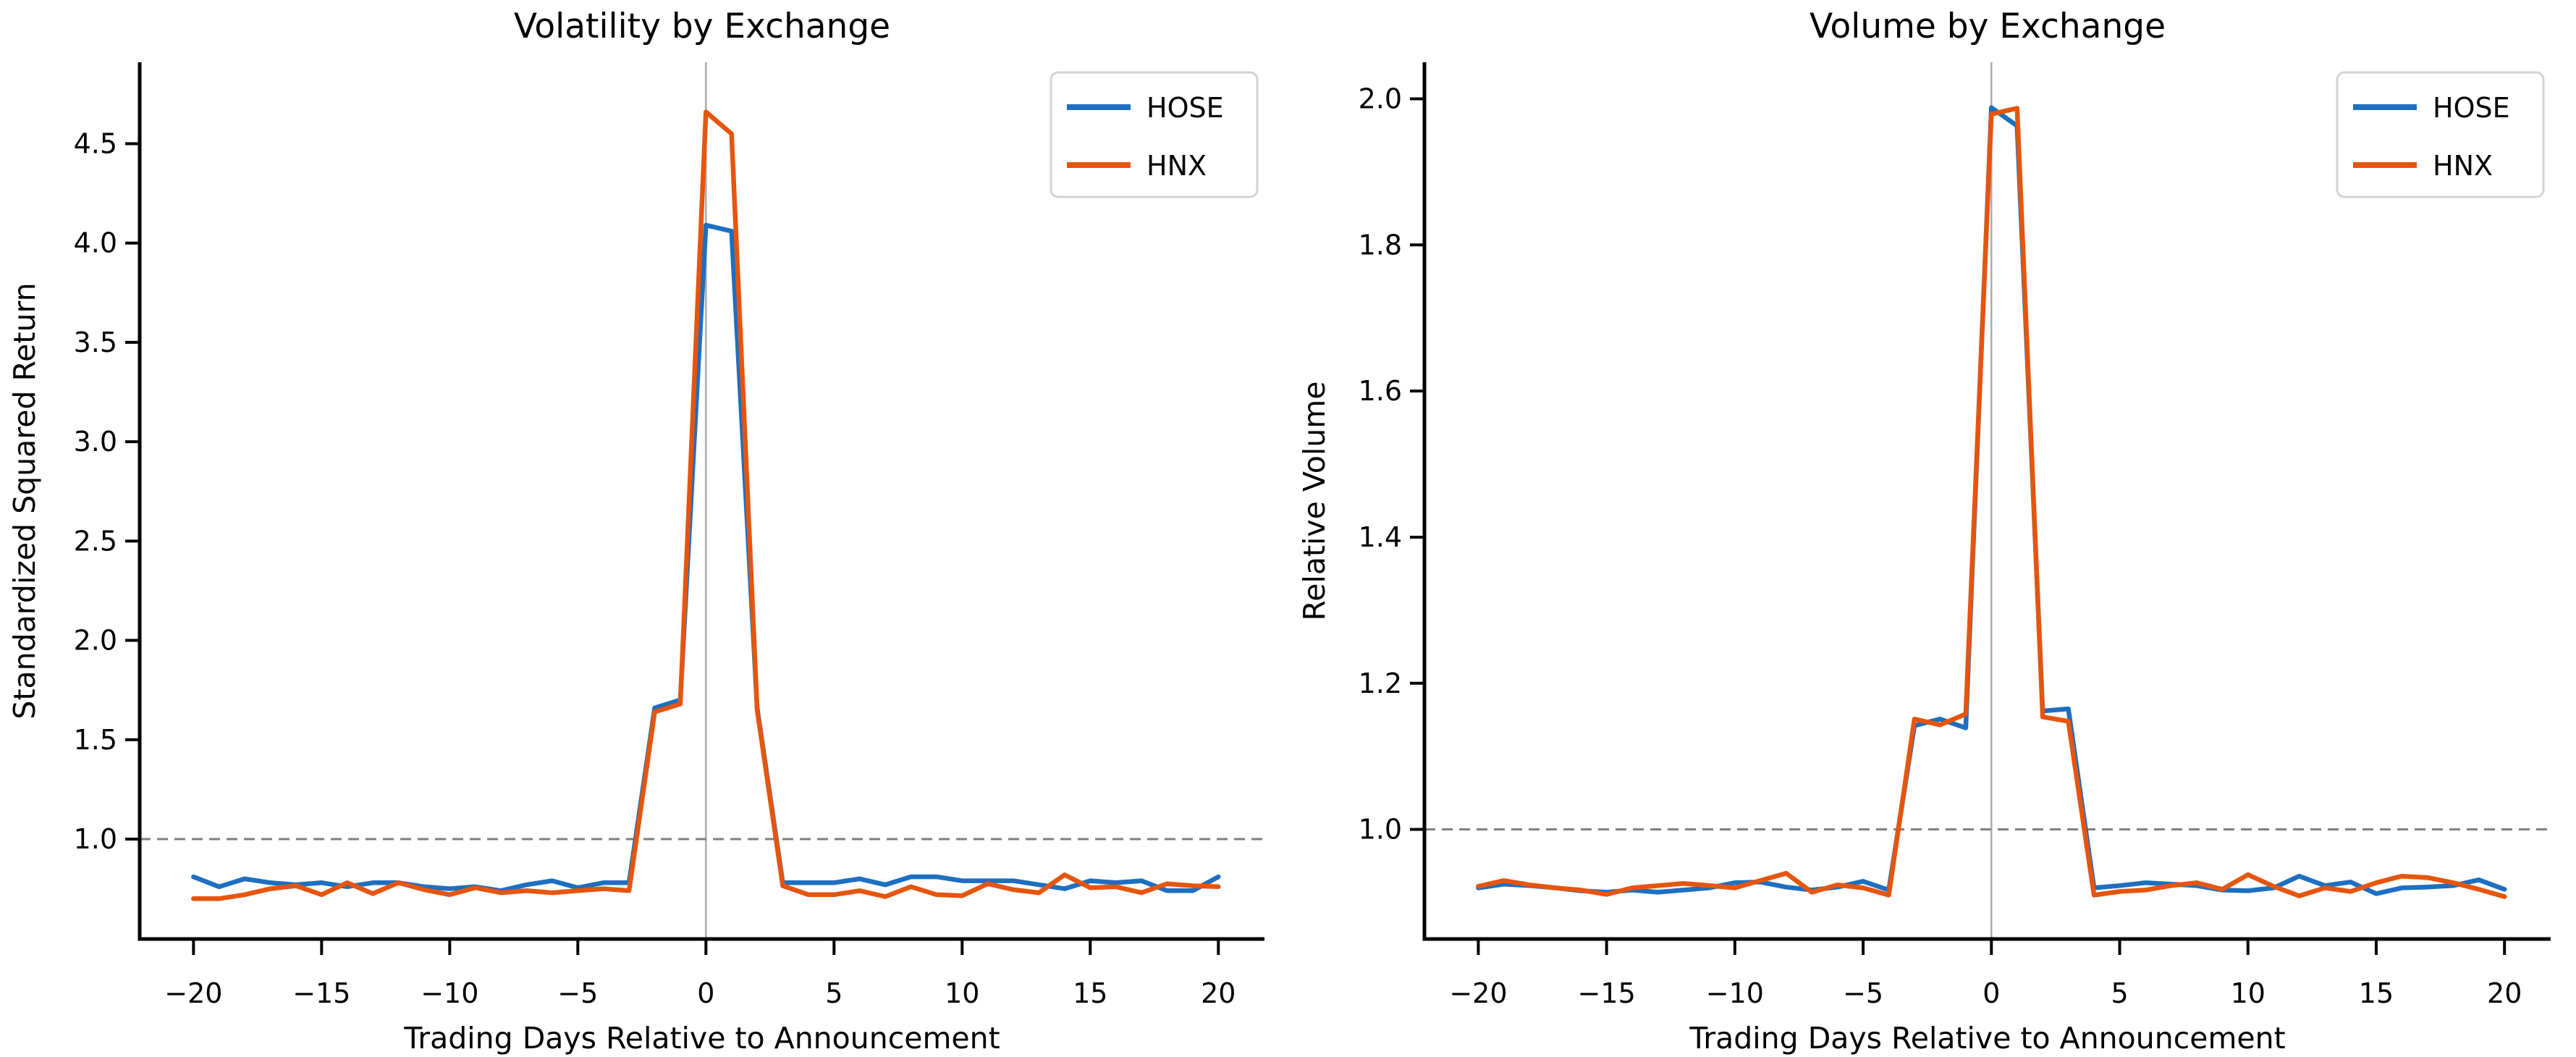 The image size is (2576, 1057). What do you see at coordinates (95, 541) in the screenshot?
I see `y-tick-label: 2.5` at bounding box center [95, 541].